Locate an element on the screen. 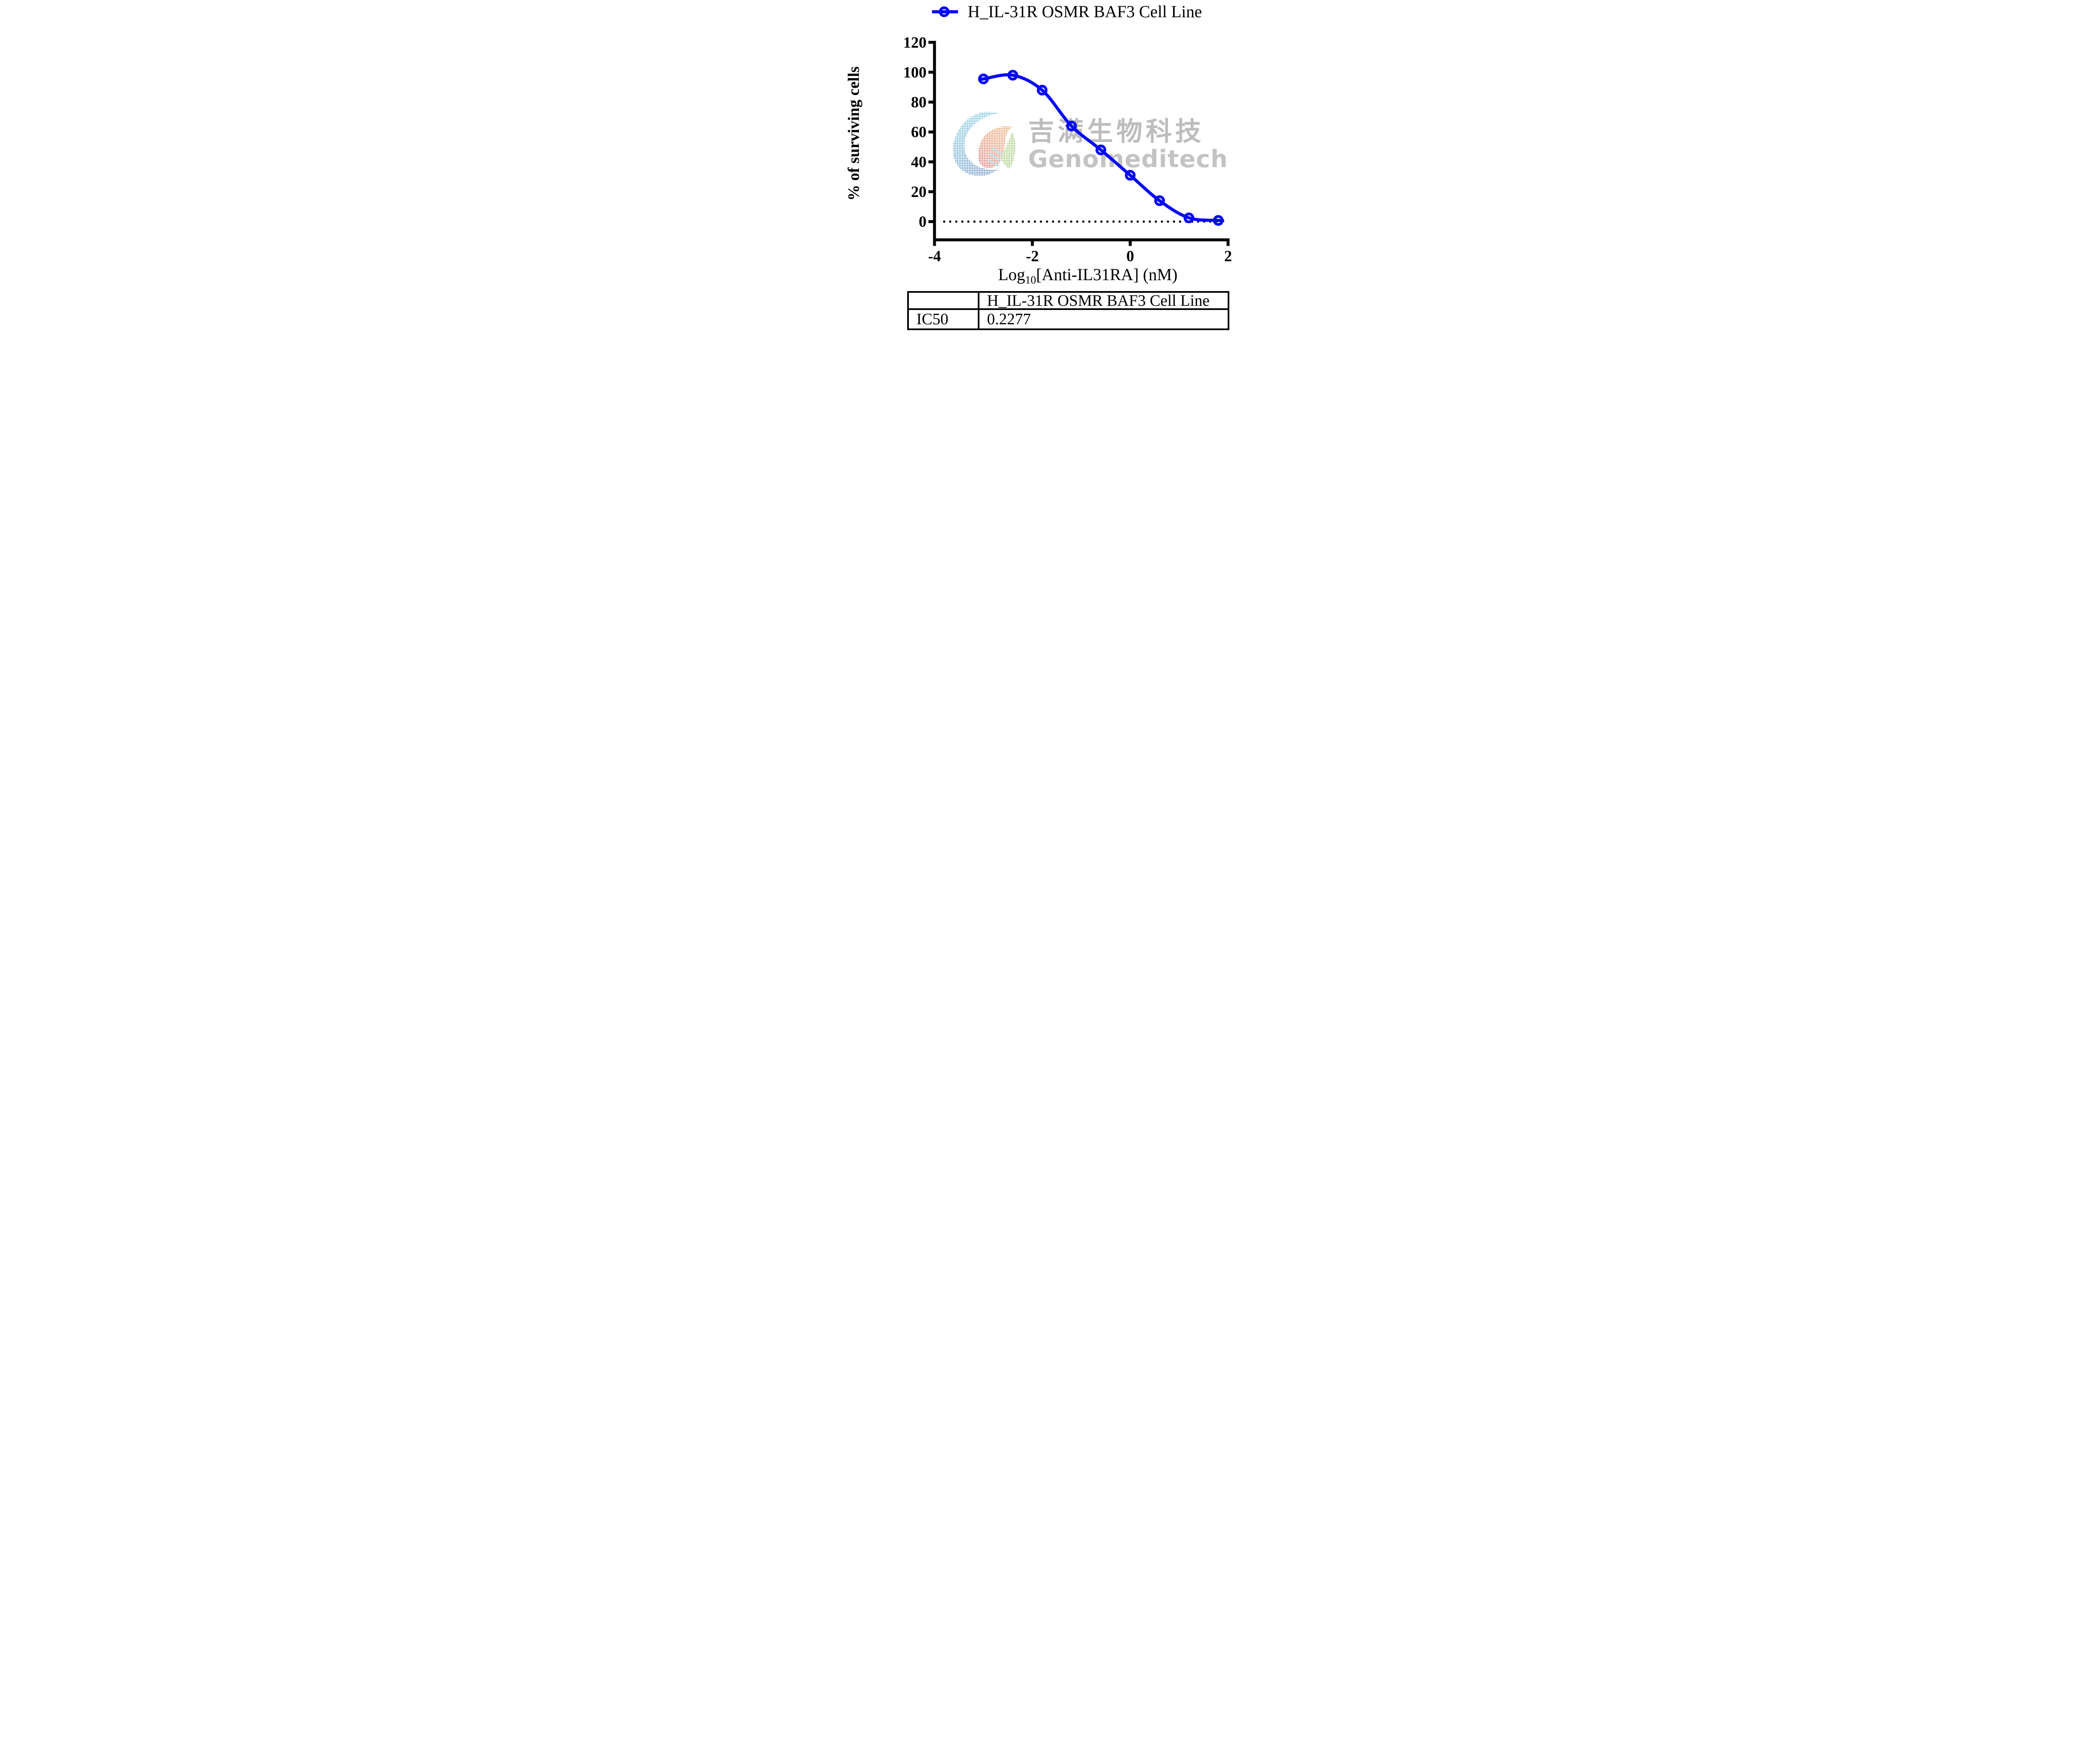  table-header-cell-line: H_IL-31R OSMR BAF3 Cell Line is located at coordinates (1103, 301).